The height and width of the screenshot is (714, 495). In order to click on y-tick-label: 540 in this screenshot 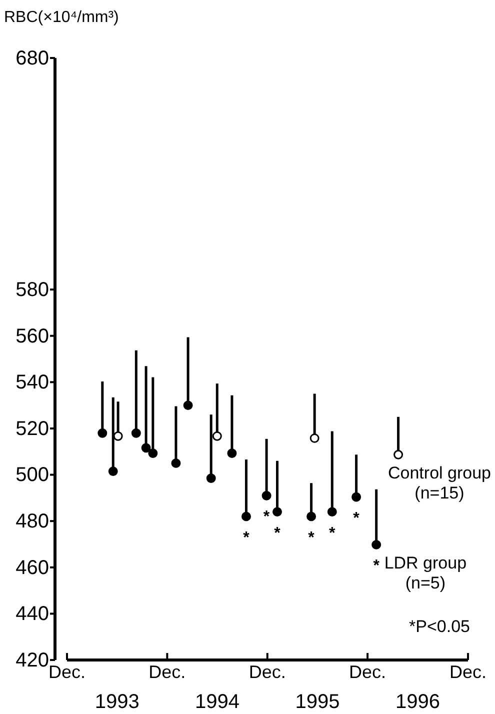, I will do `click(32, 383)`.